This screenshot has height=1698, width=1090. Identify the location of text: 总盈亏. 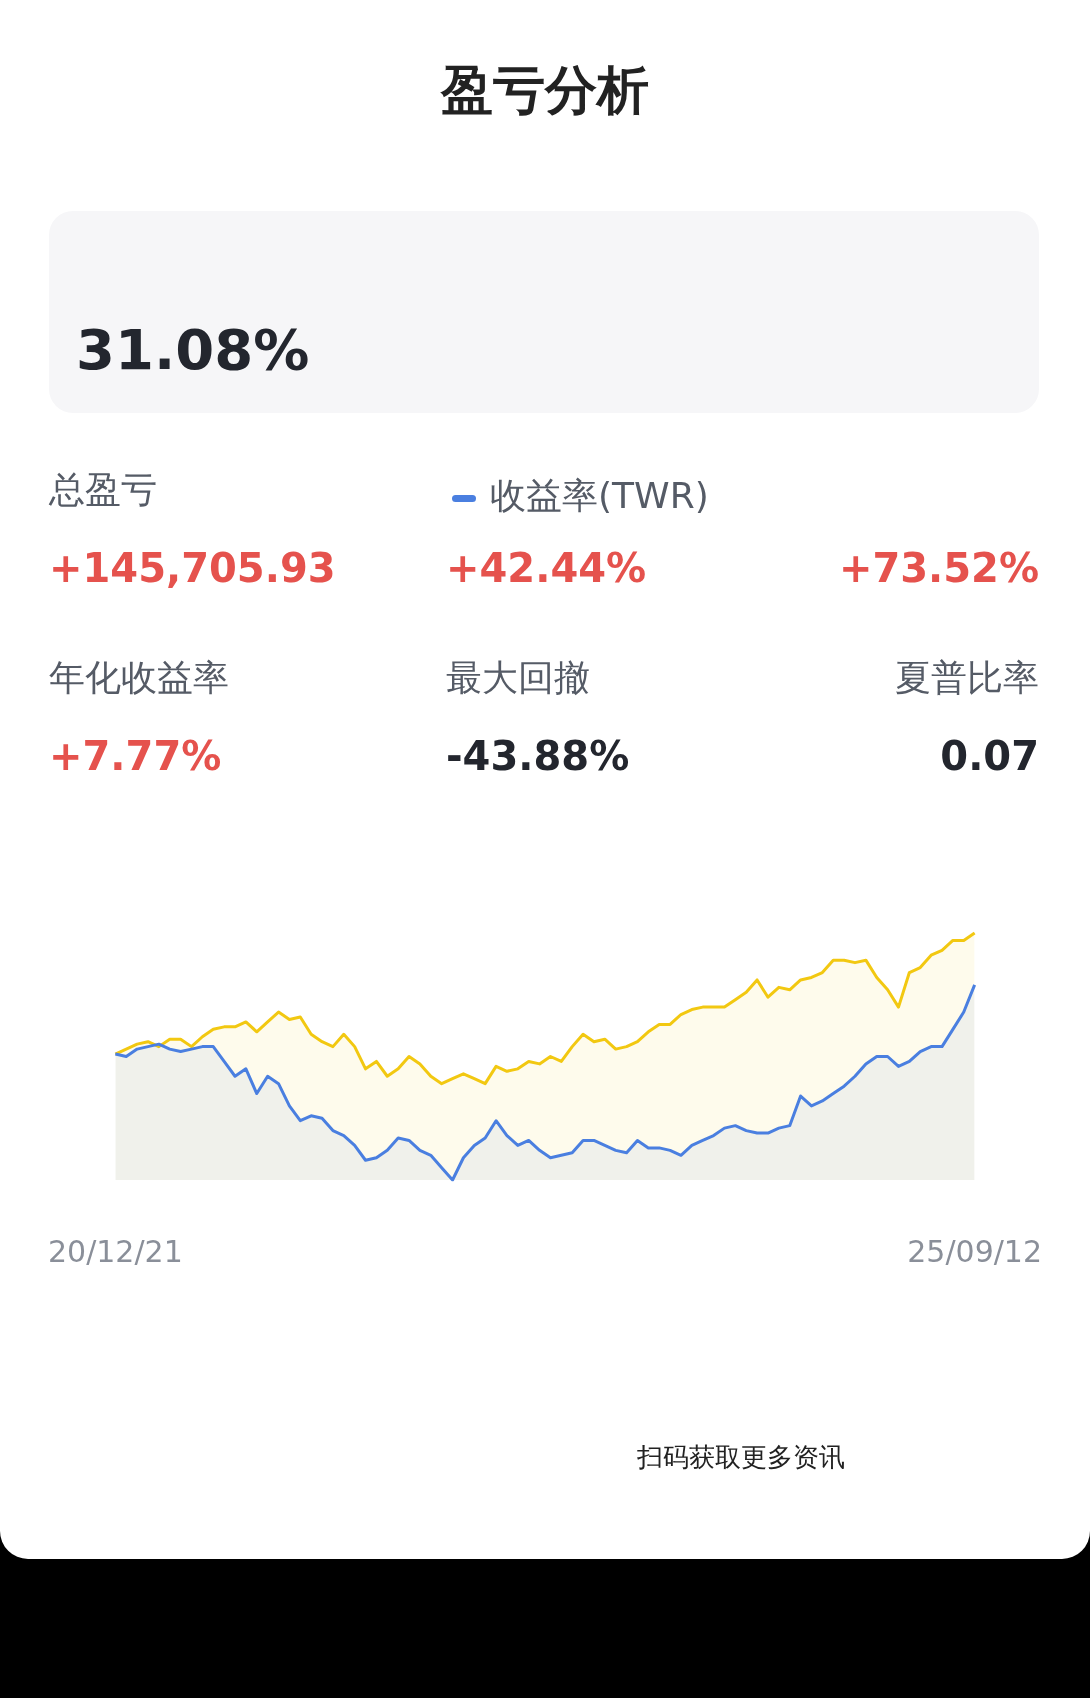
(103, 489).